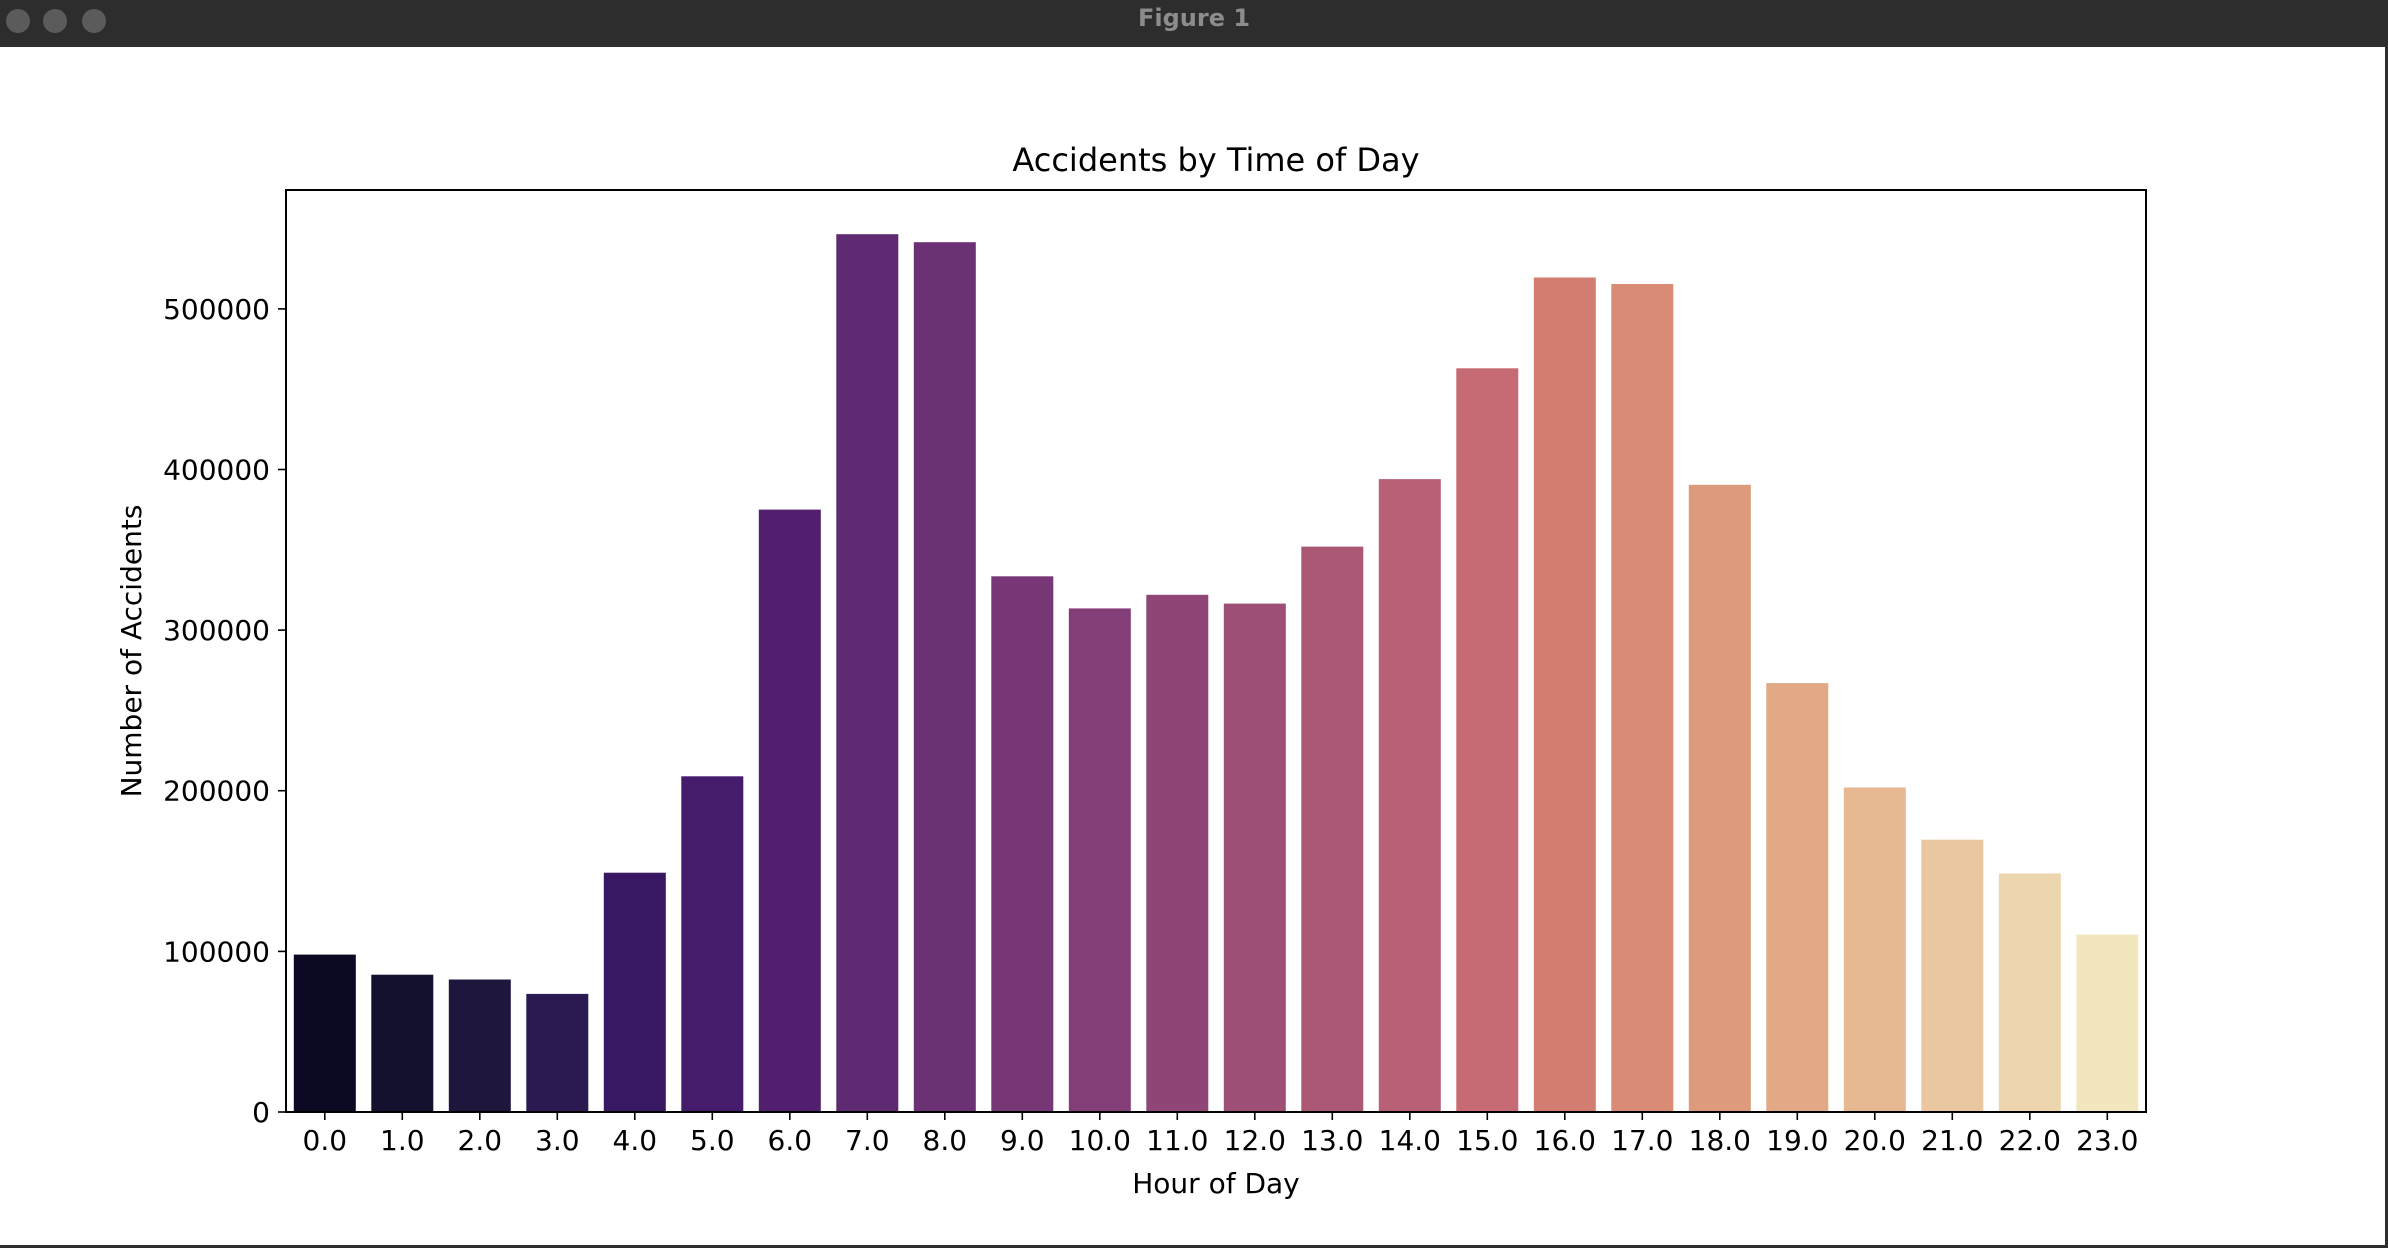 The width and height of the screenshot is (2388, 1248). I want to click on bar-hour-4.0, so click(634, 992).